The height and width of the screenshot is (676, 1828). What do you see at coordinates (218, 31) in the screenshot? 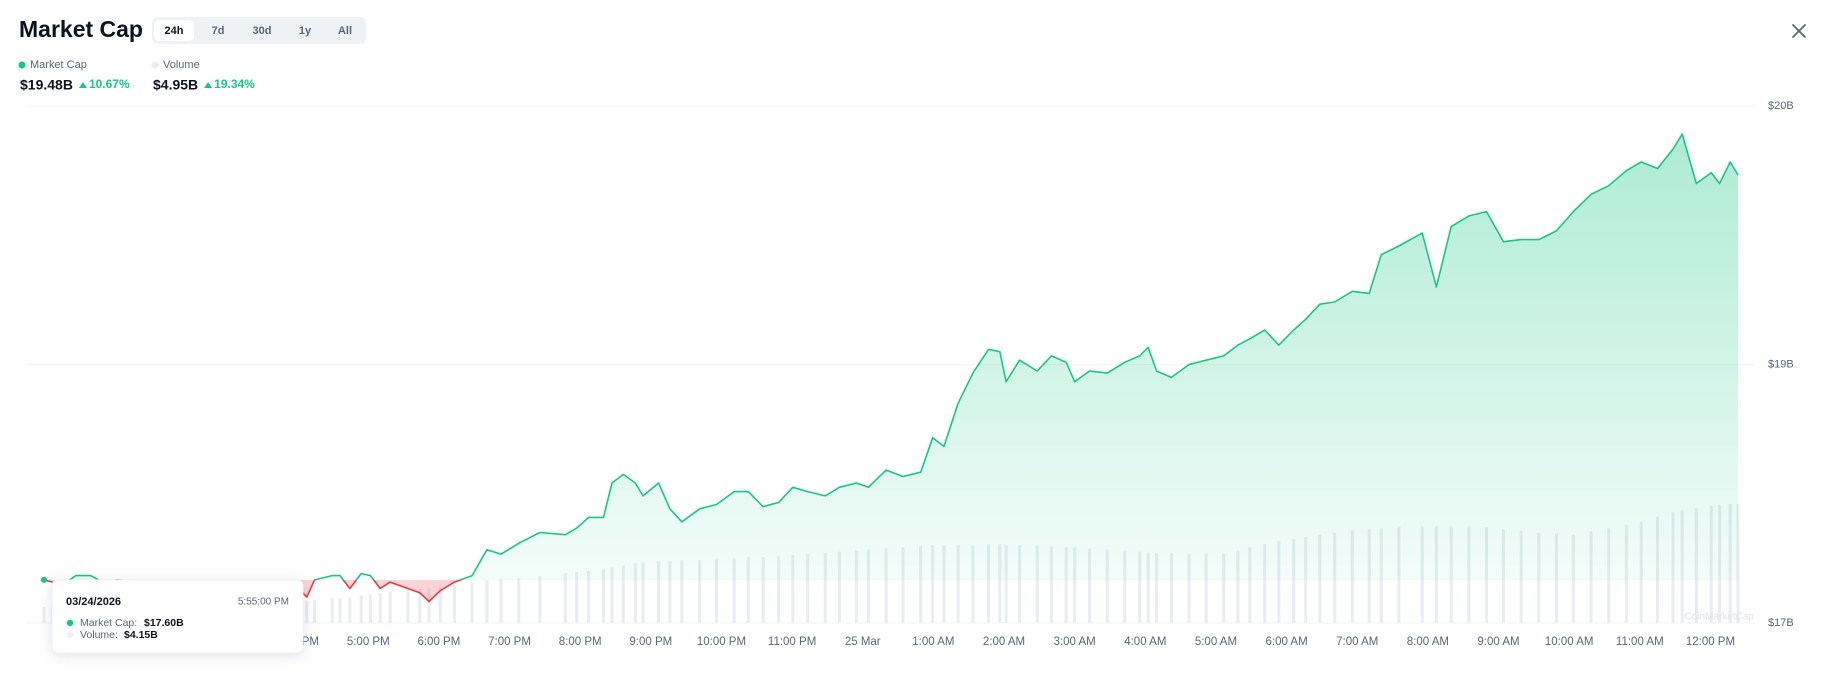
I see `tab: 7d` at bounding box center [218, 31].